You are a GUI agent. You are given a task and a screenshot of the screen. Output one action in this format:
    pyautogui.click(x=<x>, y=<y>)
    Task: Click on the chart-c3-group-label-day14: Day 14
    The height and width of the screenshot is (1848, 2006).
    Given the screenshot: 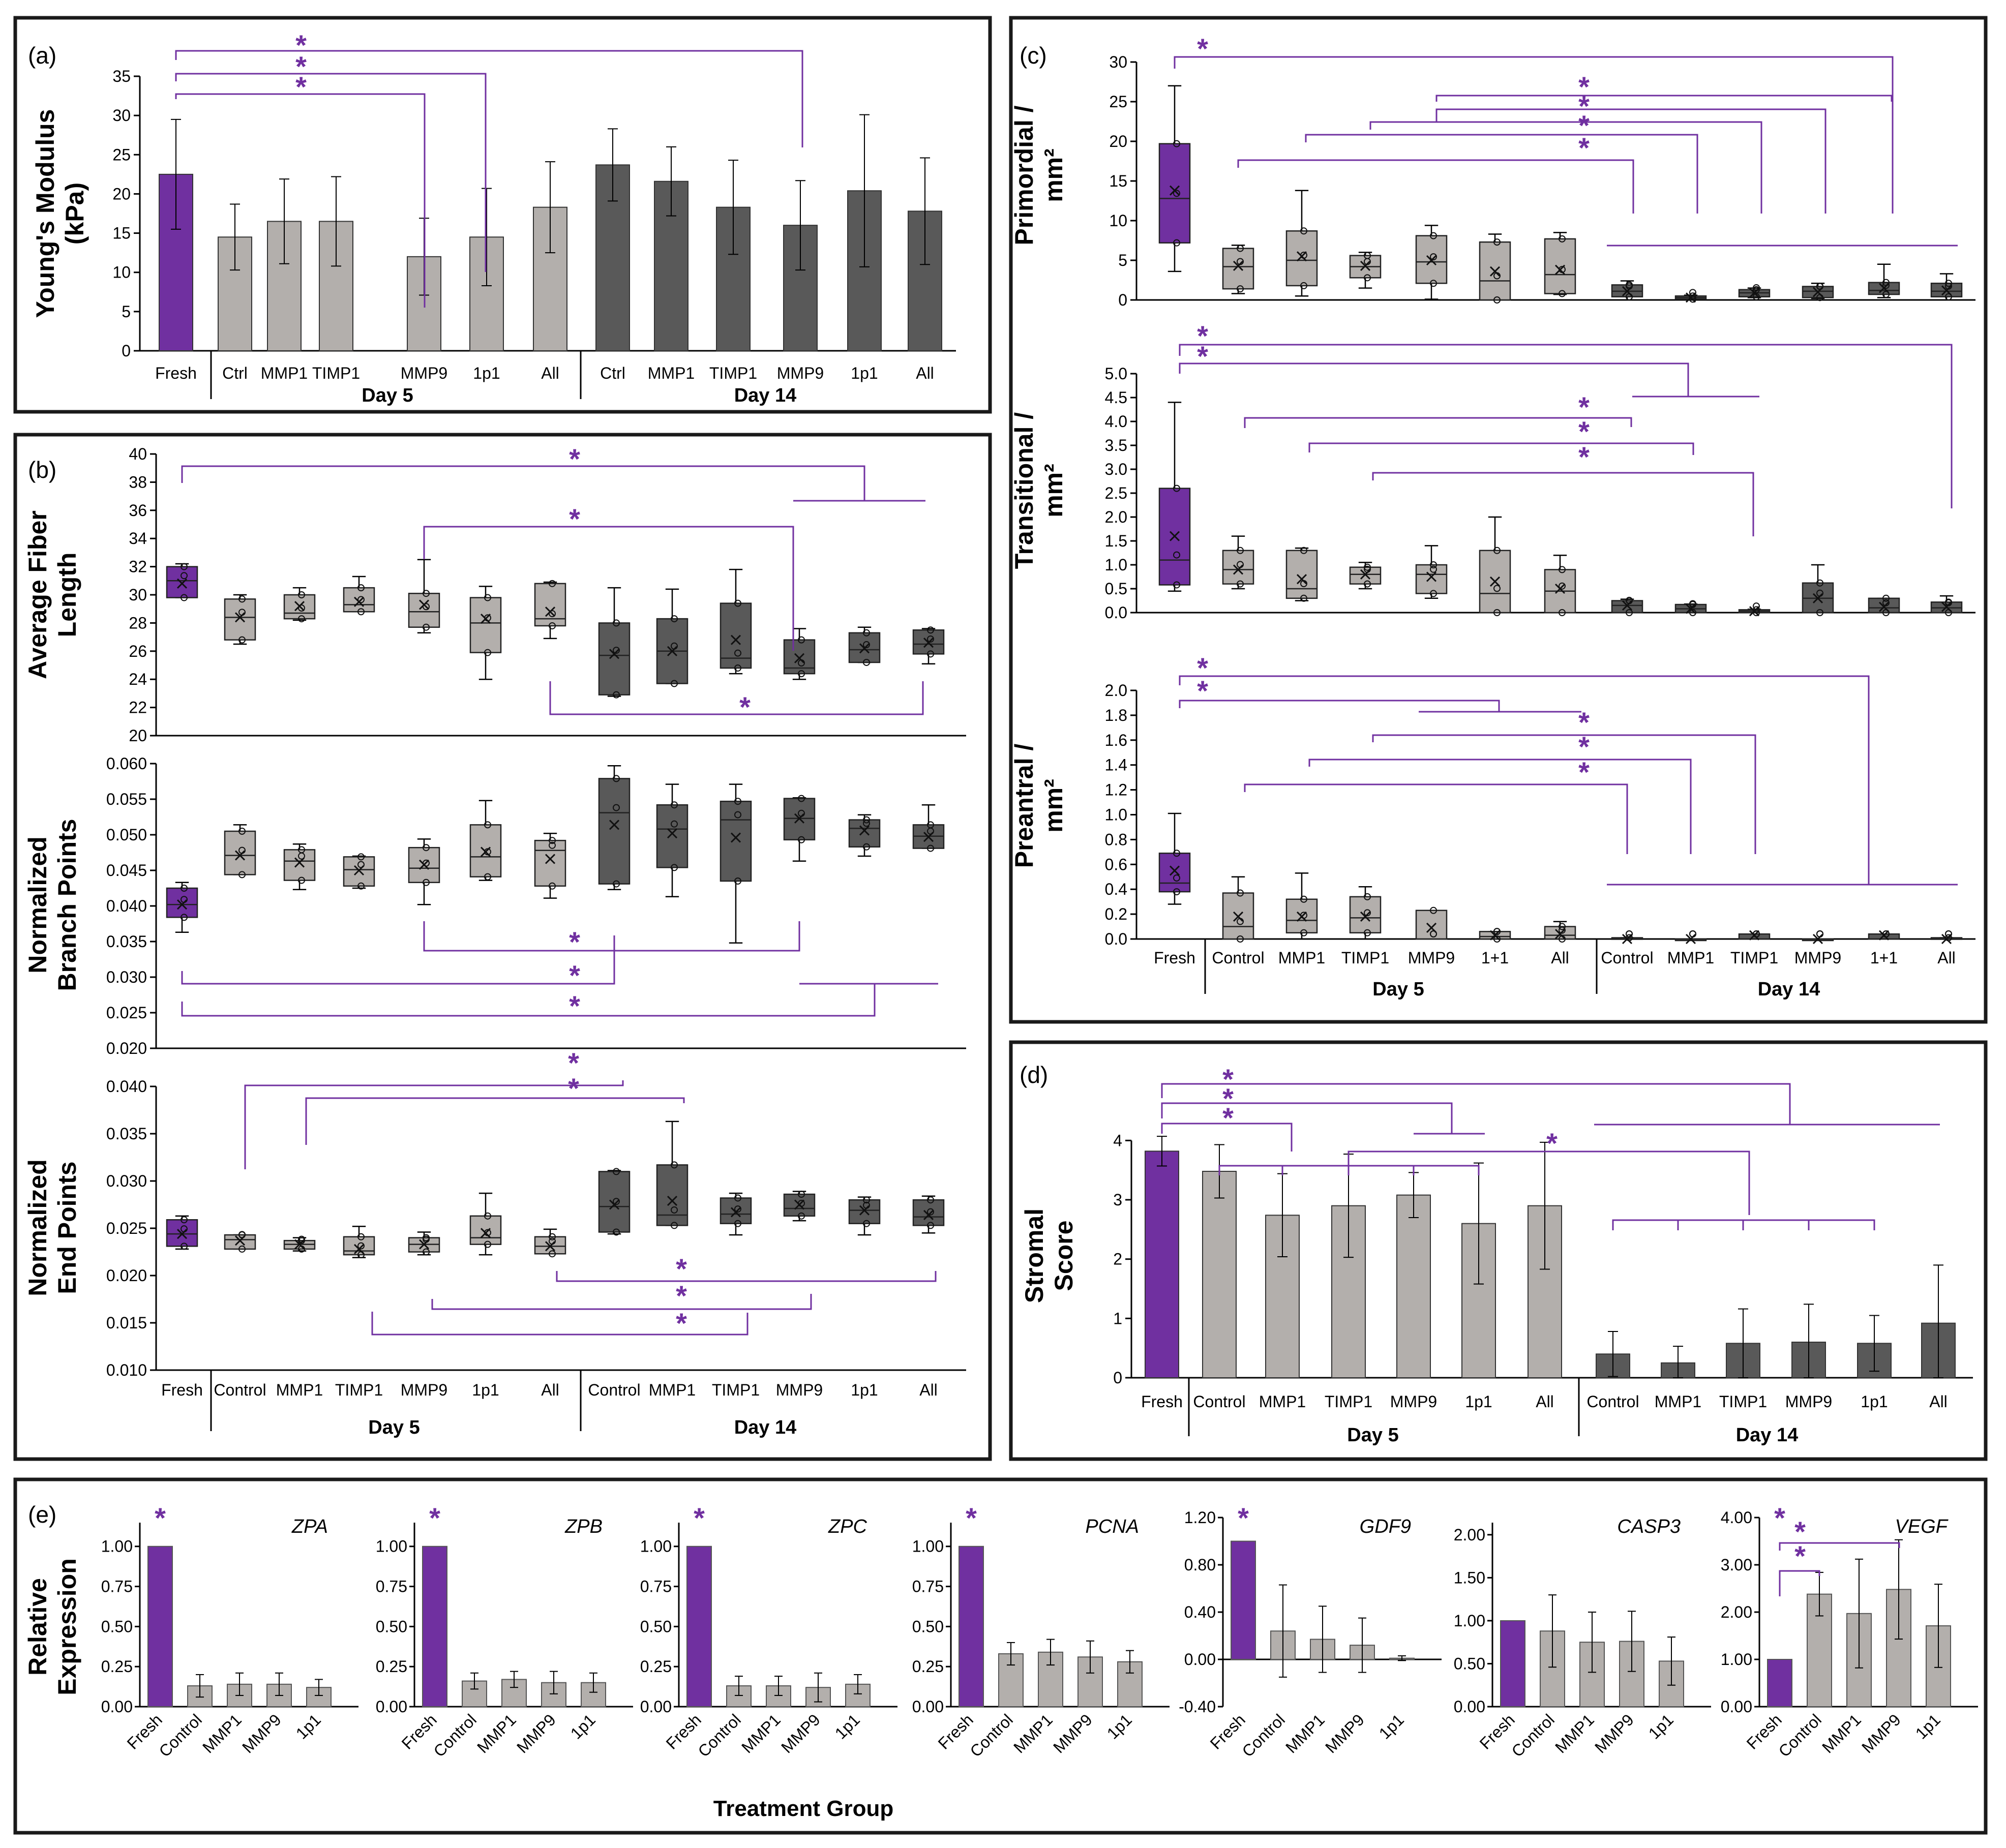 What is the action you would take?
    pyautogui.click(x=1789, y=990)
    